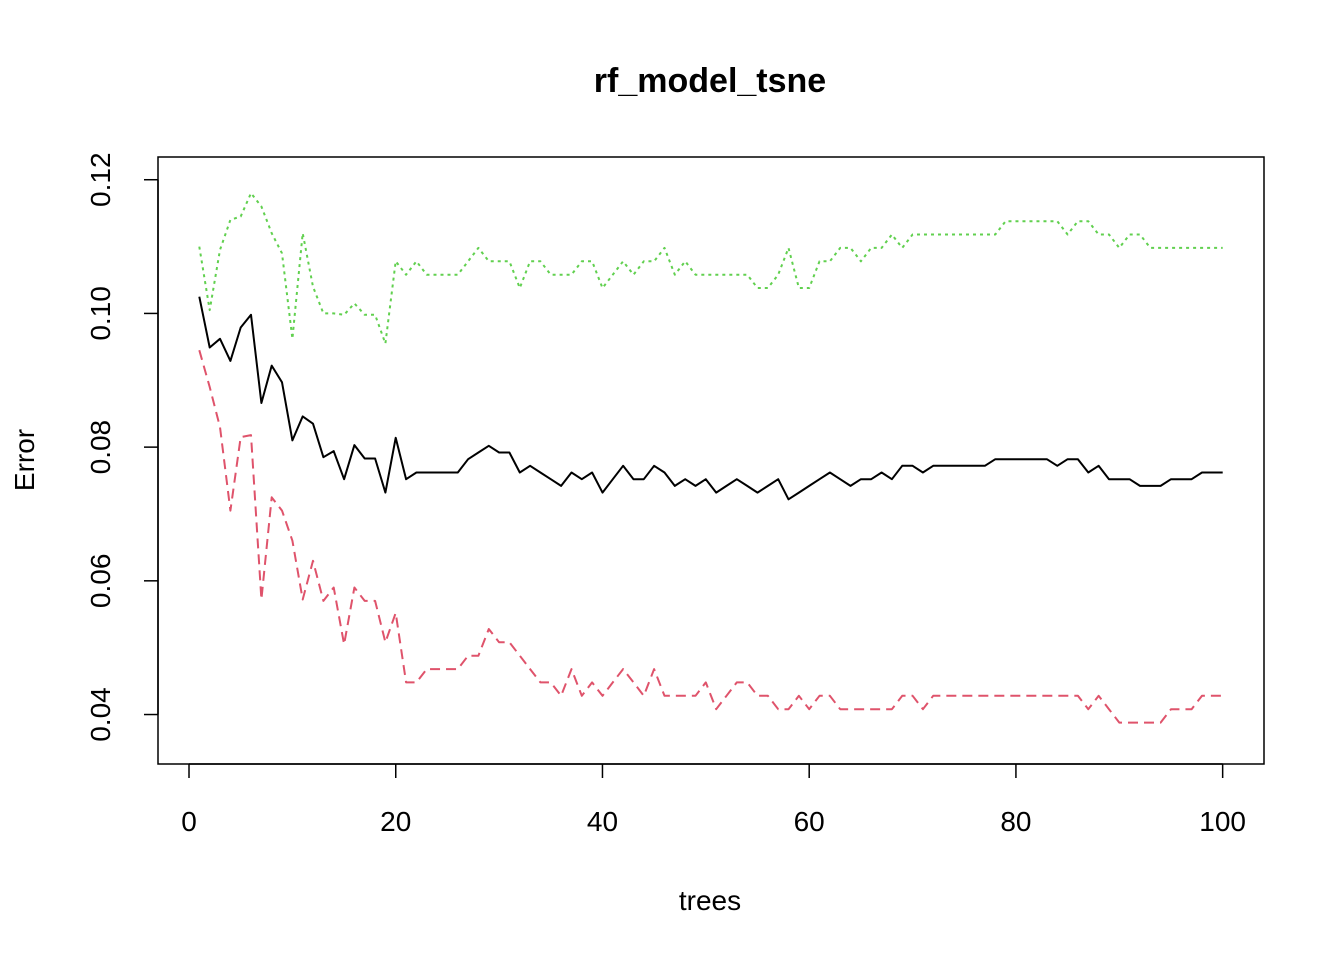 Image resolution: width=1344 pixels, height=960 pixels. I want to click on x-tick-label: 20, so click(395, 821).